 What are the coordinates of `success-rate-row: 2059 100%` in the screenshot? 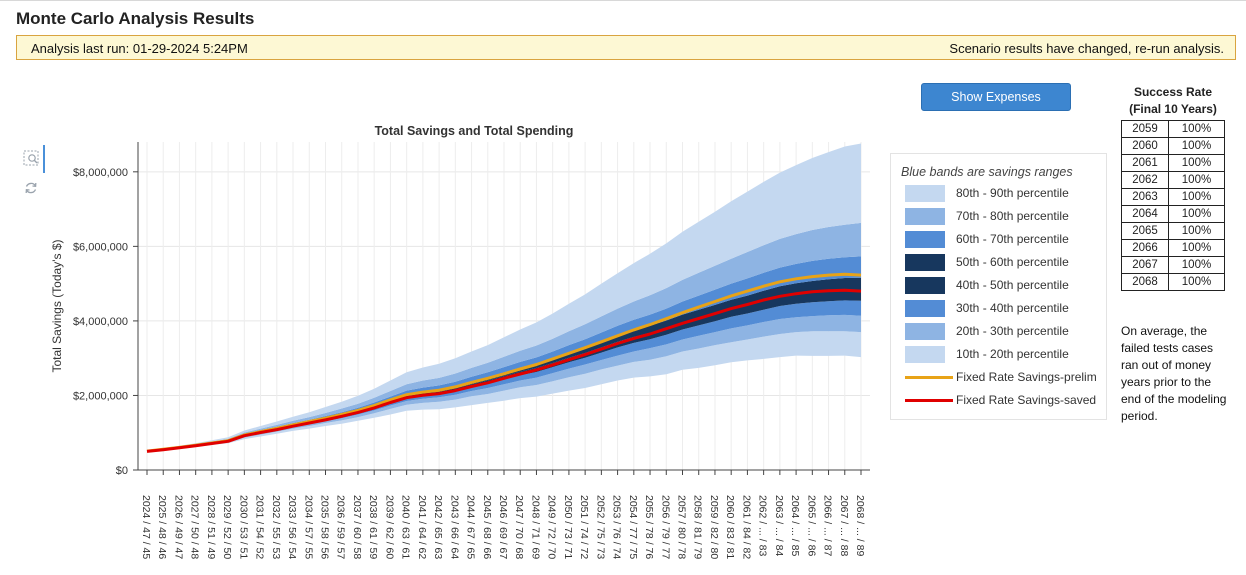 It's located at (1173, 129).